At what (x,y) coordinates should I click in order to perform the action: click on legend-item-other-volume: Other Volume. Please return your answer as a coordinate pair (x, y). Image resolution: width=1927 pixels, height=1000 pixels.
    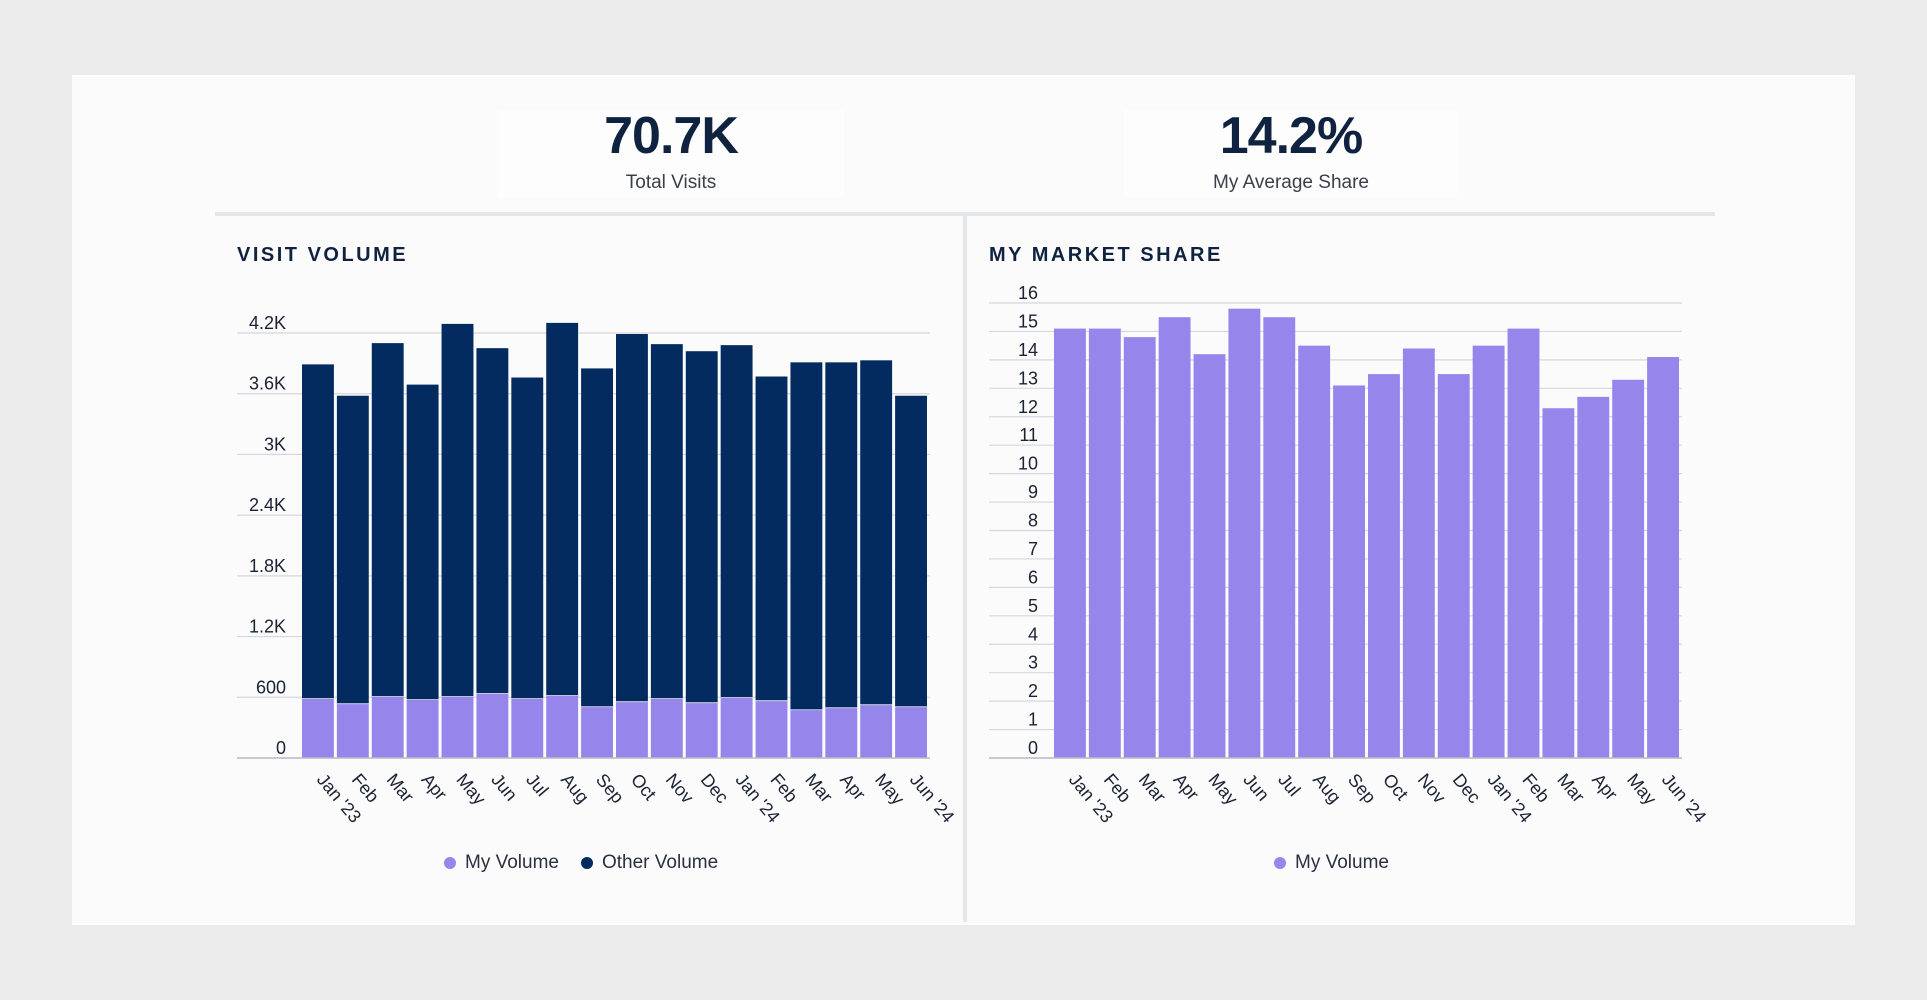
    Looking at the image, I should click on (649, 863).